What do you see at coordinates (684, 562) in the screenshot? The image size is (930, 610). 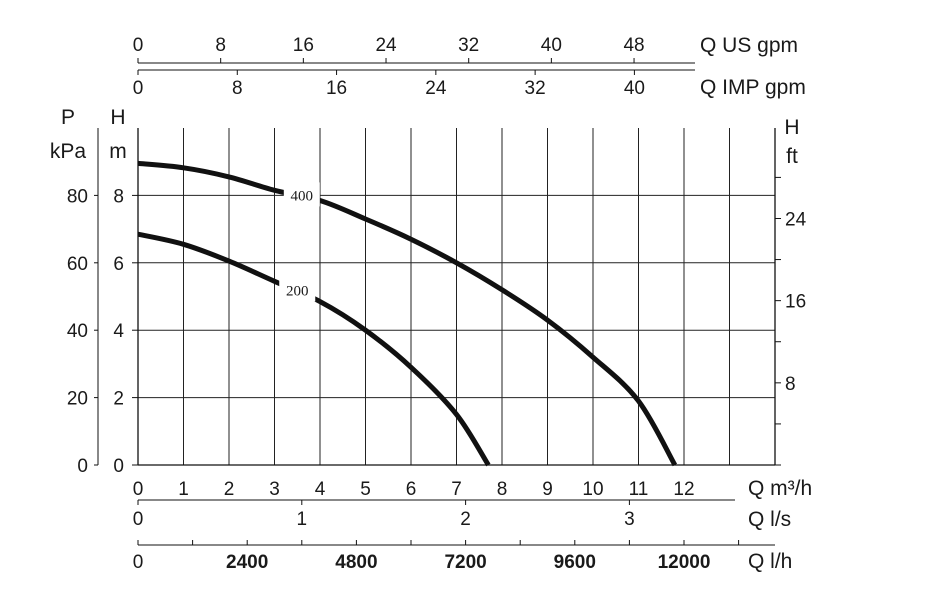 I see `lh-tick-label: 12000` at bounding box center [684, 562].